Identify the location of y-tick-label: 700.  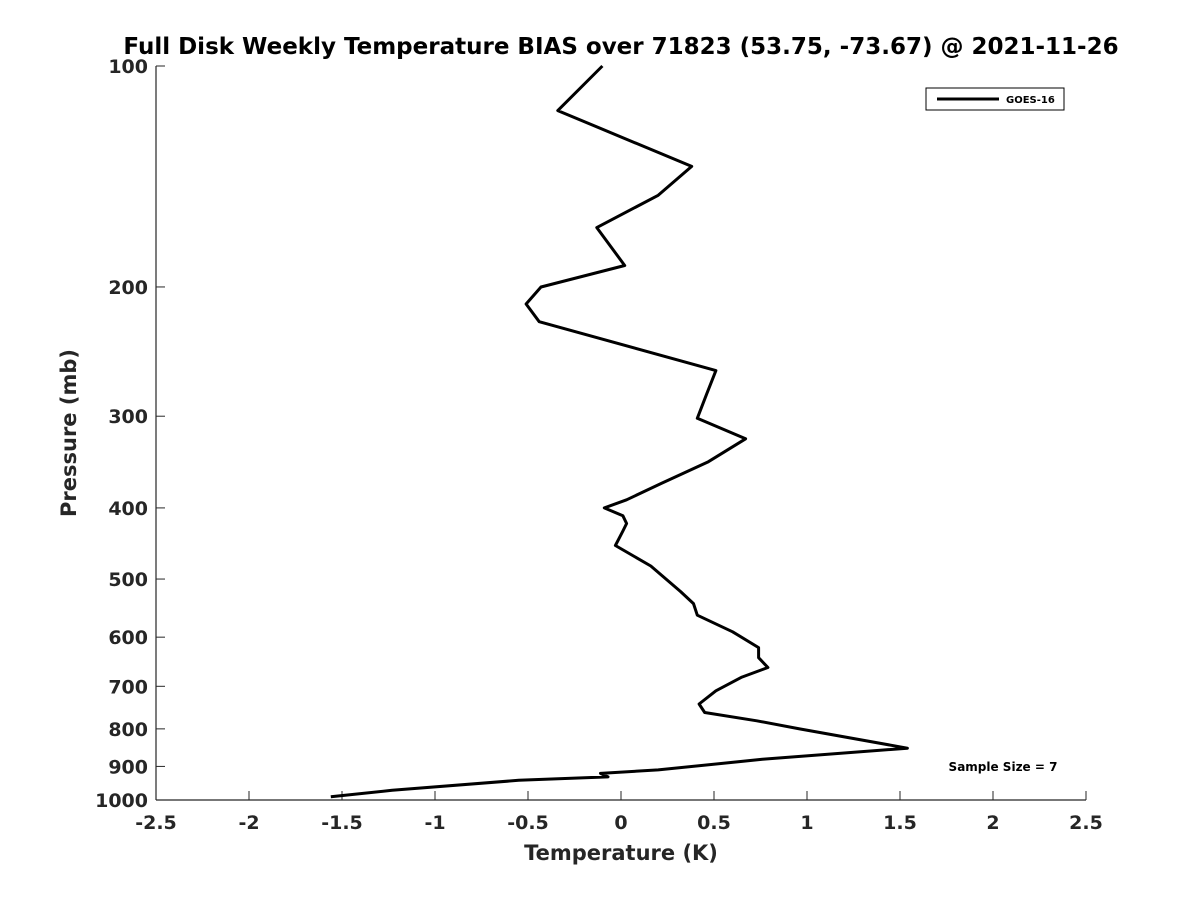
(128, 687).